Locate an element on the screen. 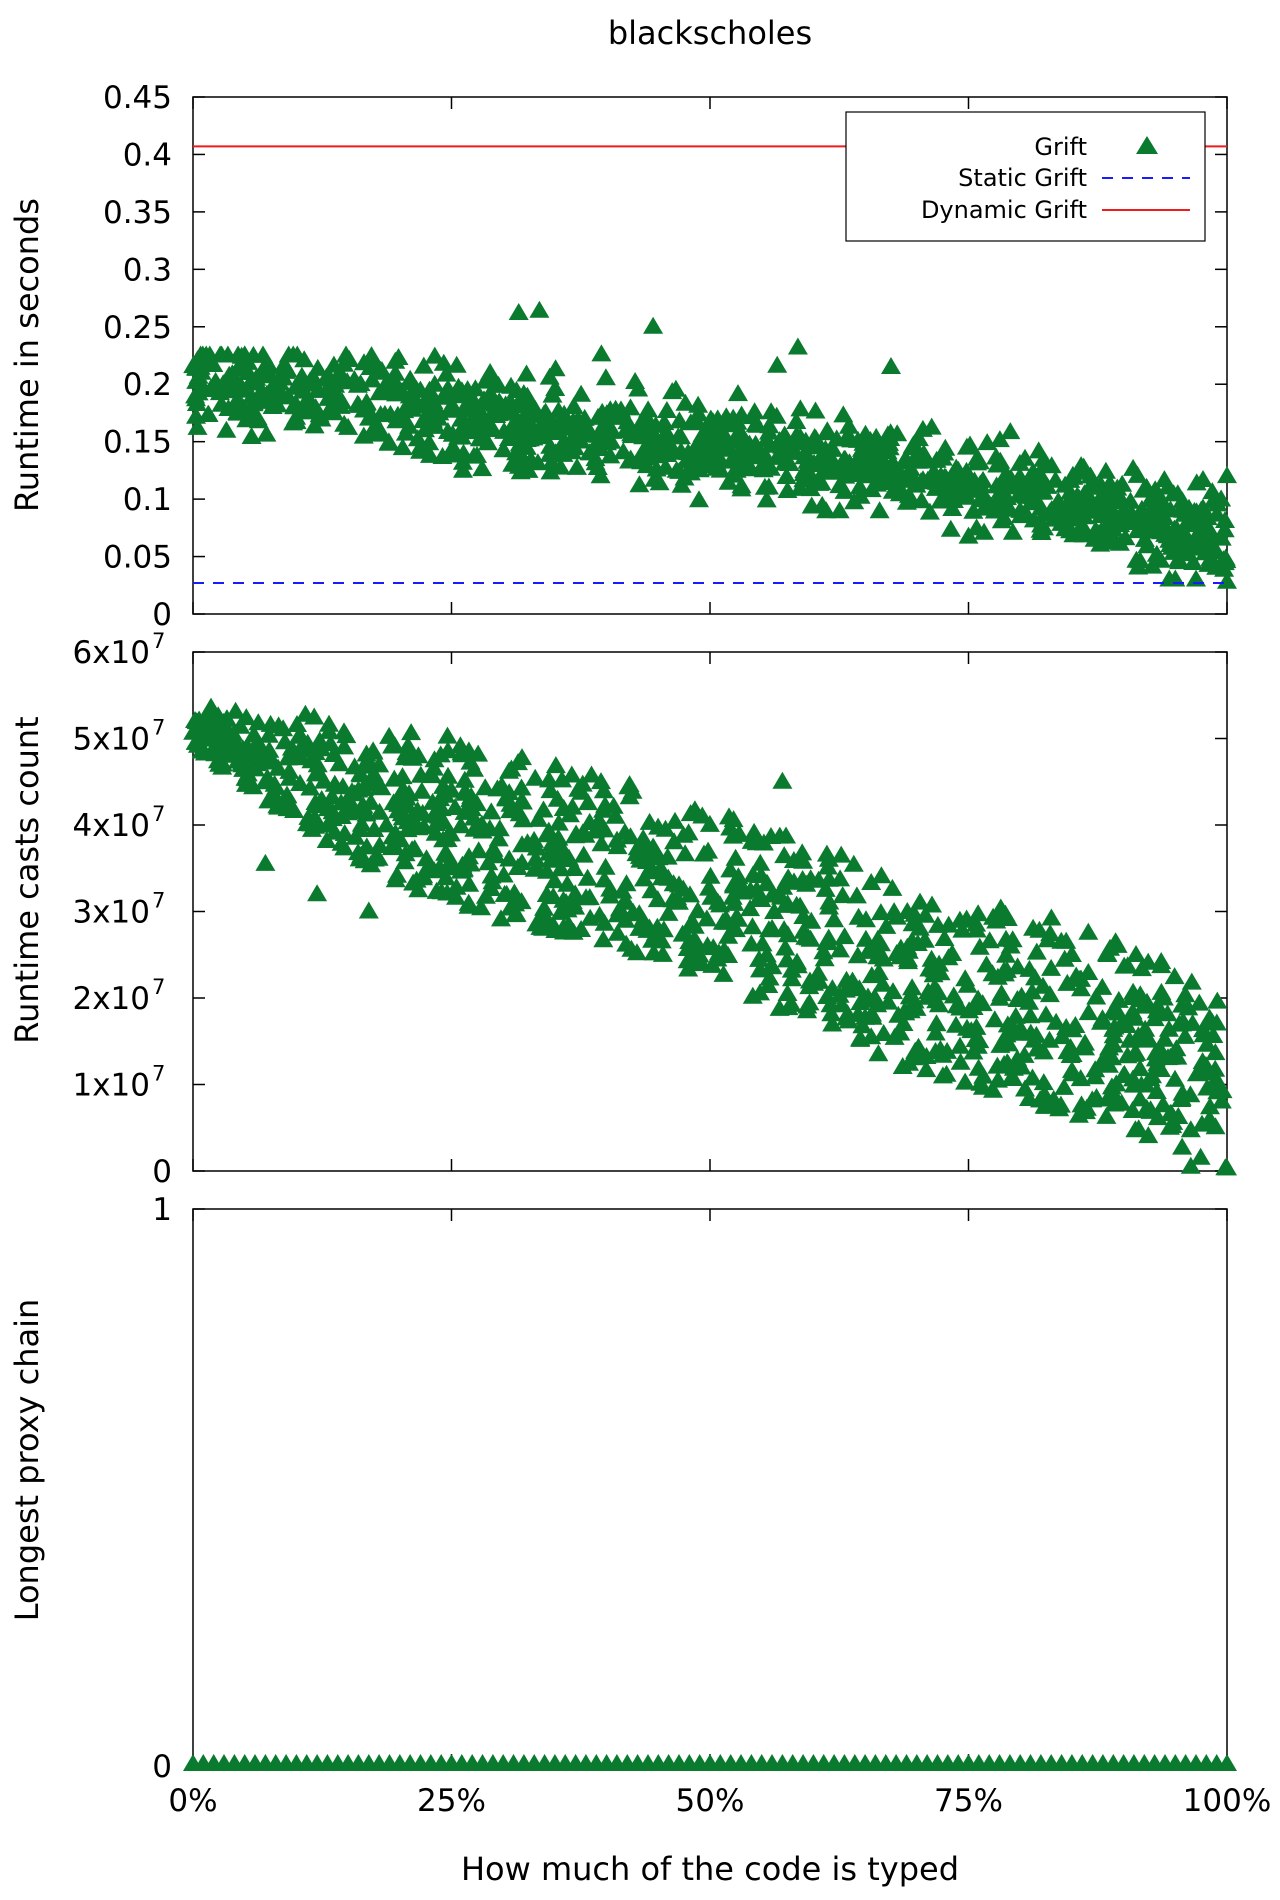  legend-marker-grift is located at coordinates (1147, 145).